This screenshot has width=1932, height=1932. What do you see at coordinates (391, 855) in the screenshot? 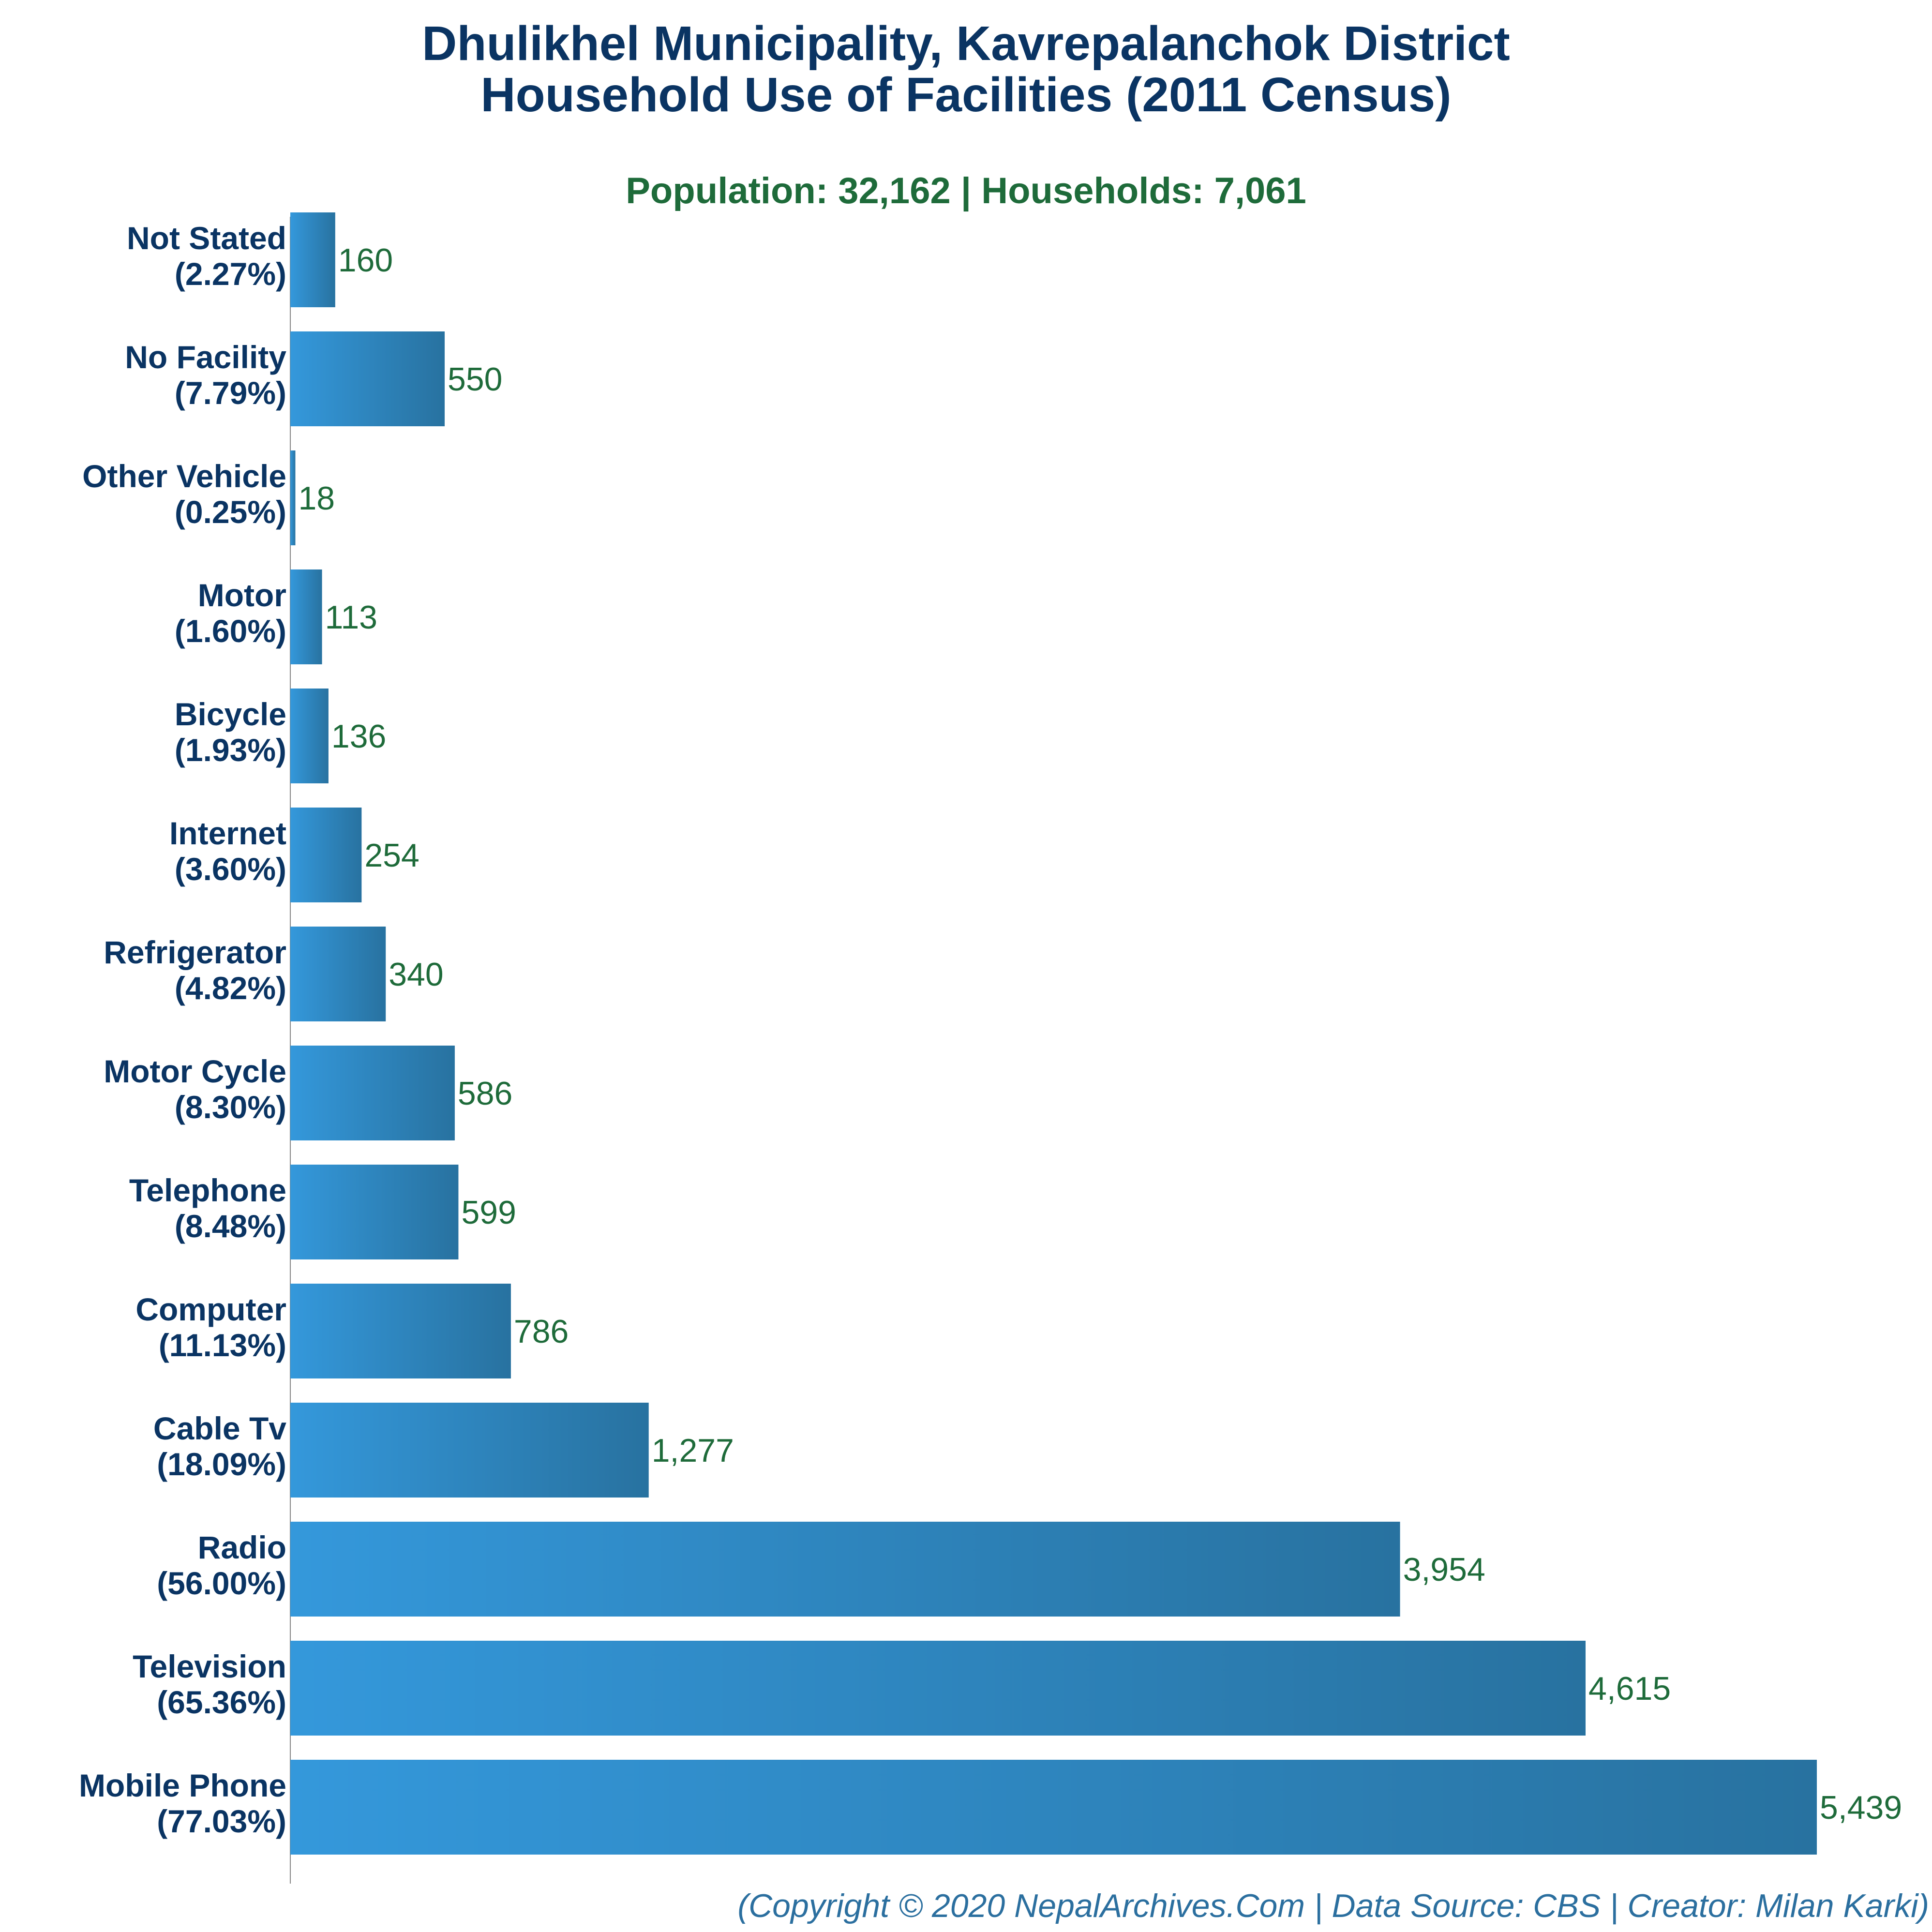
I see `value-label-internet: 254` at bounding box center [391, 855].